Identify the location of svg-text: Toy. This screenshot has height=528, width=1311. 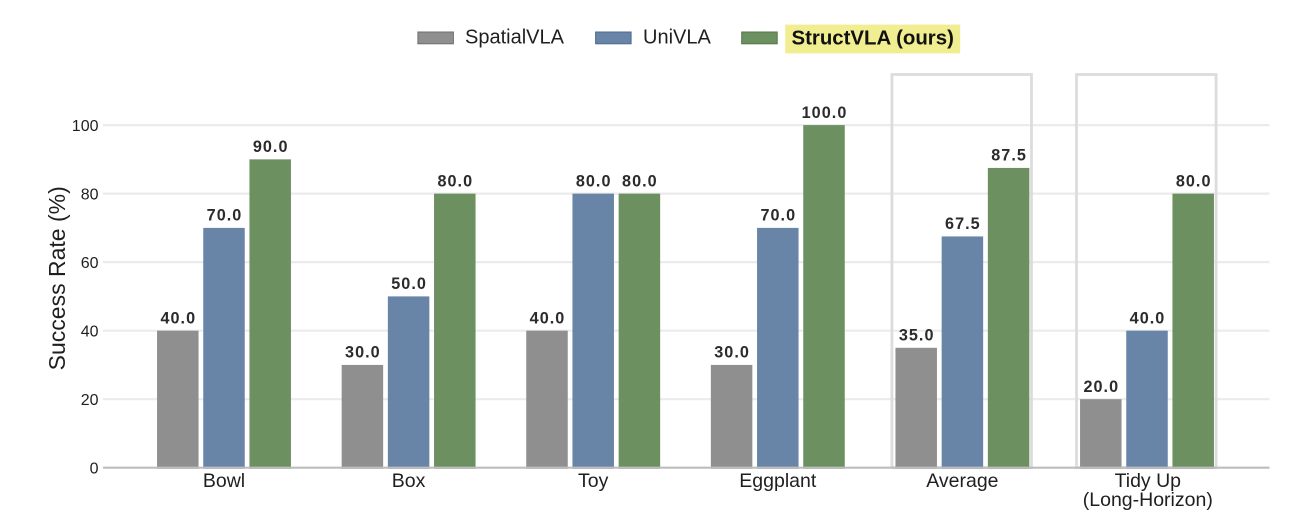
(593, 481).